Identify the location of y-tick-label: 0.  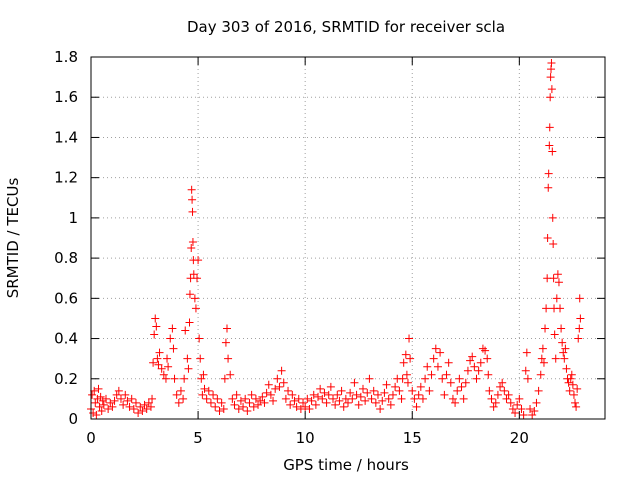
(73, 419).